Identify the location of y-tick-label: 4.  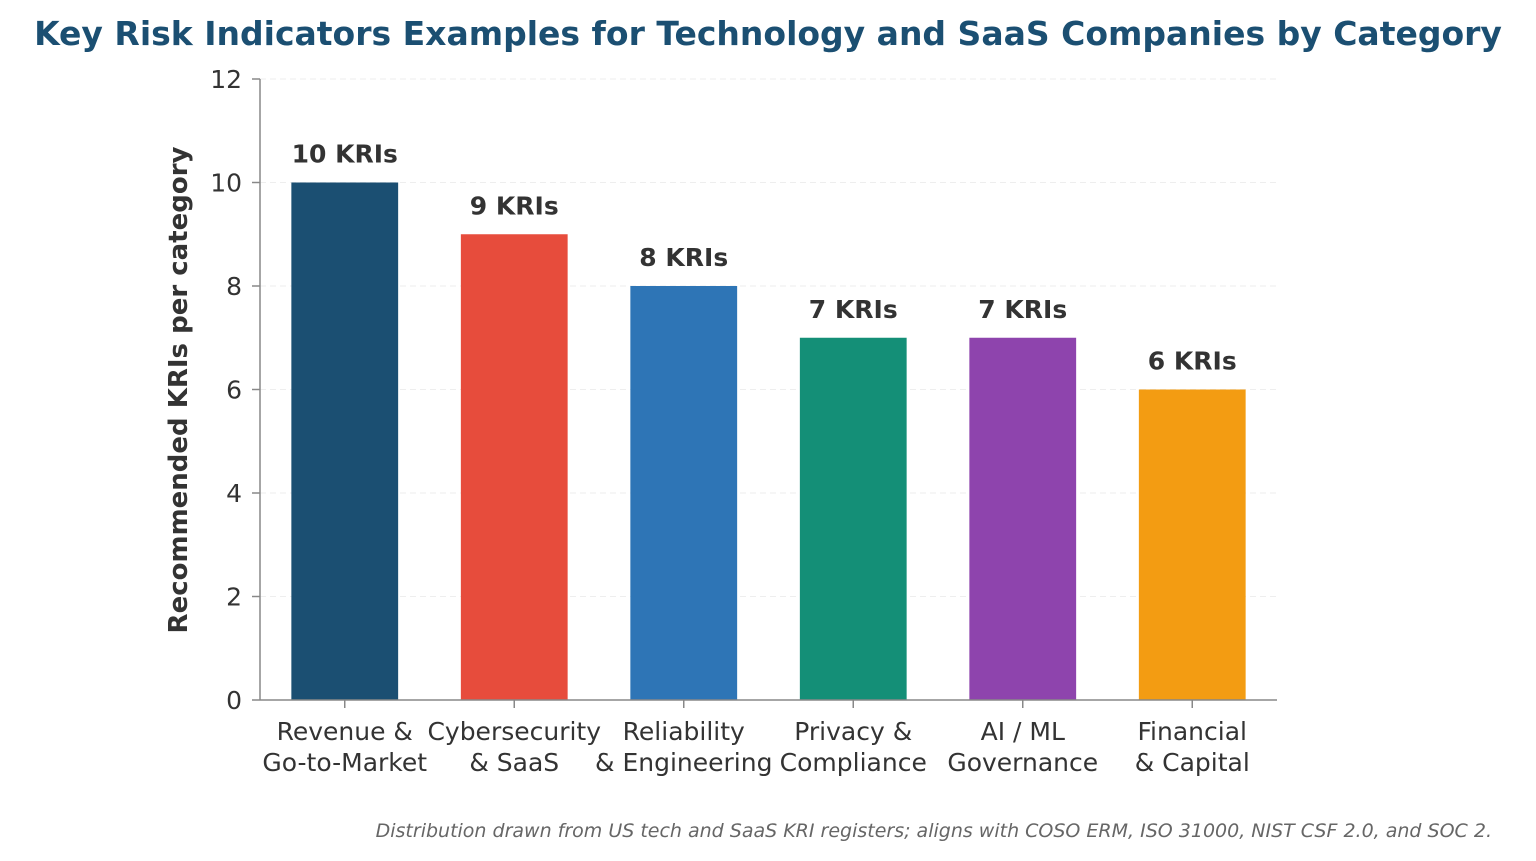
(234, 493).